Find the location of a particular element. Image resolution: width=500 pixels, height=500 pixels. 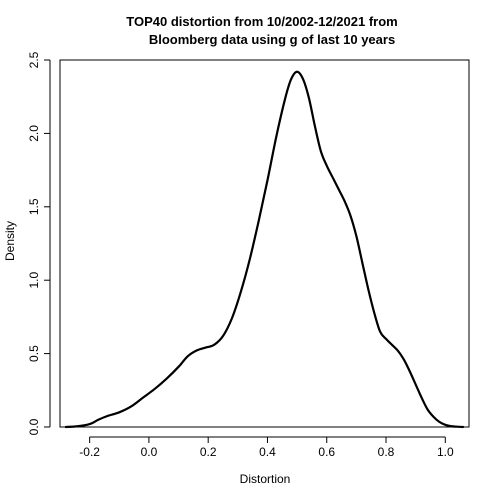

y-axis: 0.0 0.5 1.0 1.5 2.0 2.5 is located at coordinates (39, 243).